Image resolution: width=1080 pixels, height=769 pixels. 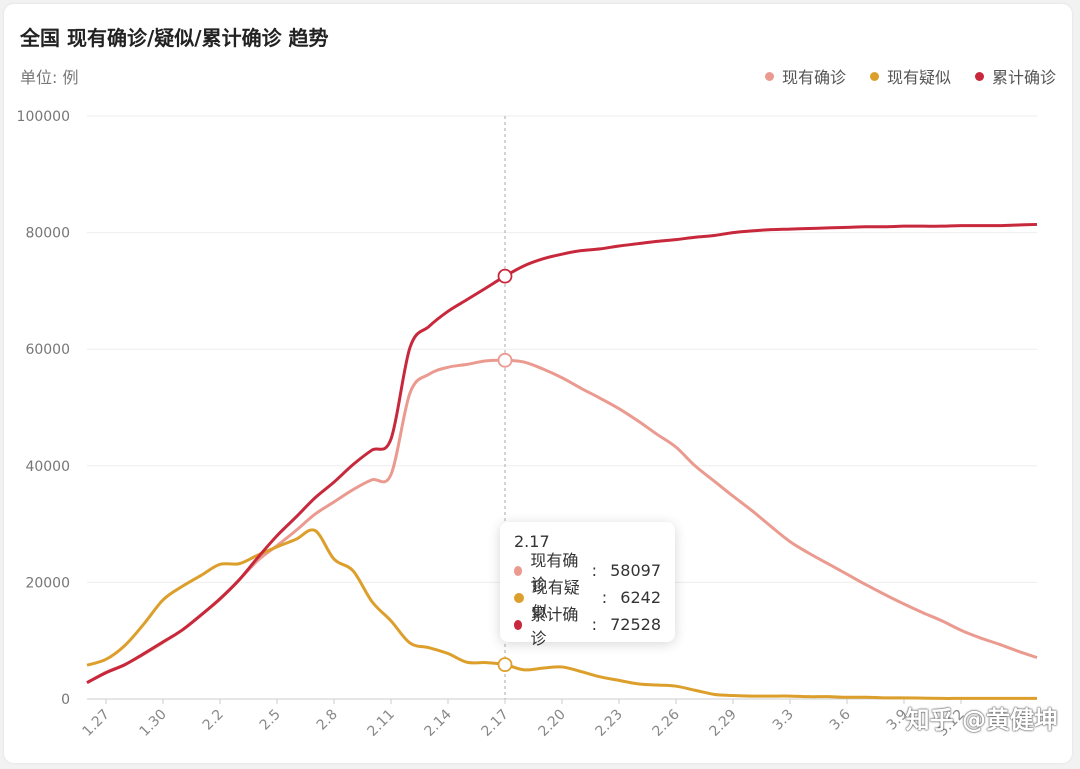 I want to click on legend-label-current-confirmed: 现有确诊, so click(x=813, y=77).